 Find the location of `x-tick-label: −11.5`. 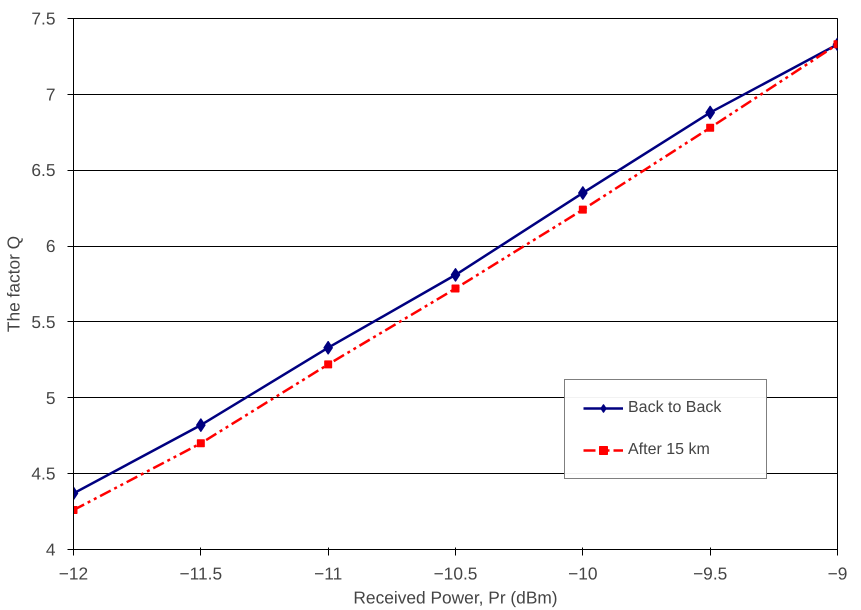

x-tick-label: −11.5 is located at coordinates (201, 574).